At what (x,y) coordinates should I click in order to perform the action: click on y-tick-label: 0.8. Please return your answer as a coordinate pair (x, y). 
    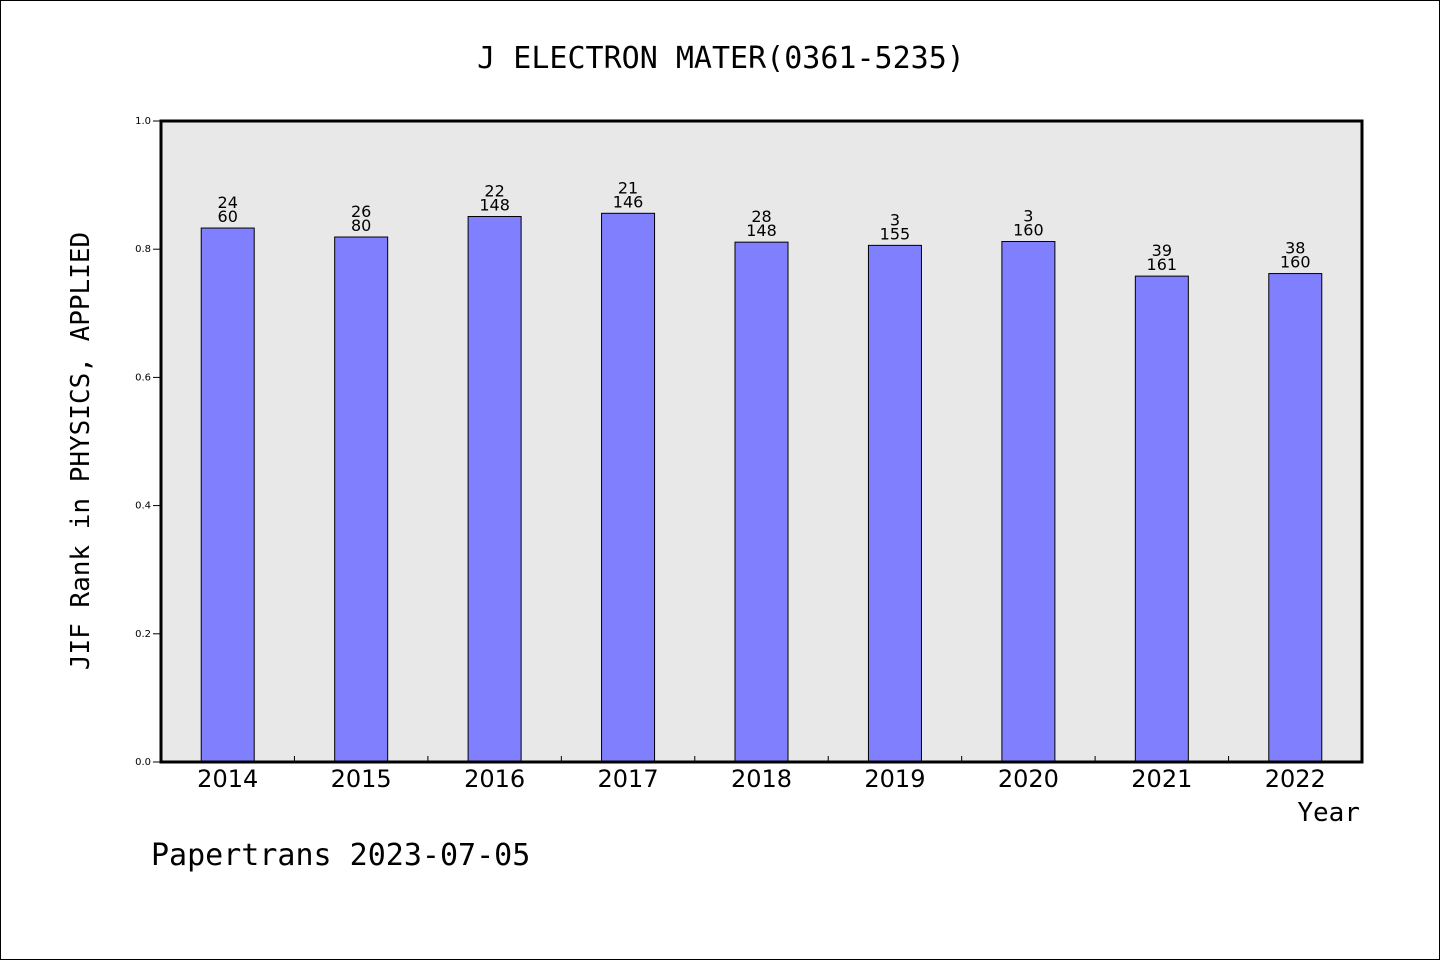
    Looking at the image, I should click on (143, 249).